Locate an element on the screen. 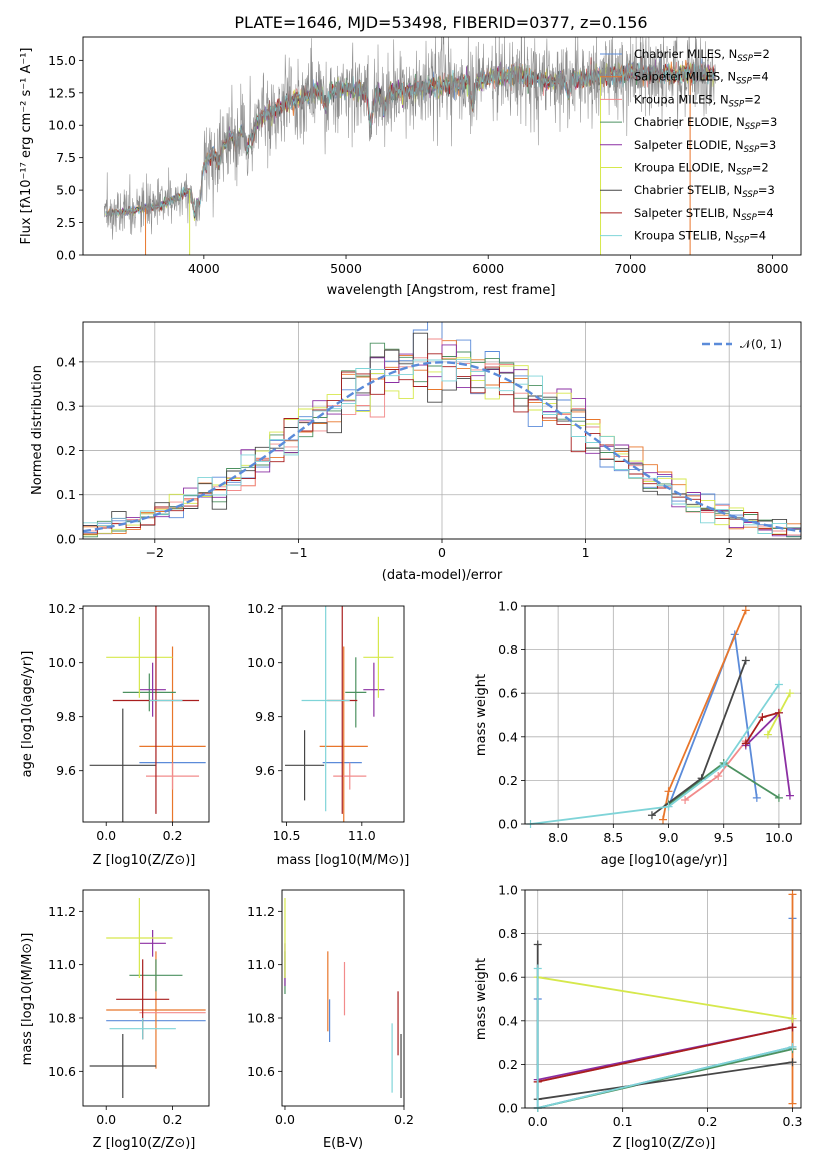 The height and width of the screenshot is (1170, 819). mwz-xtick-label: 0.2 is located at coordinates (708, 1121).